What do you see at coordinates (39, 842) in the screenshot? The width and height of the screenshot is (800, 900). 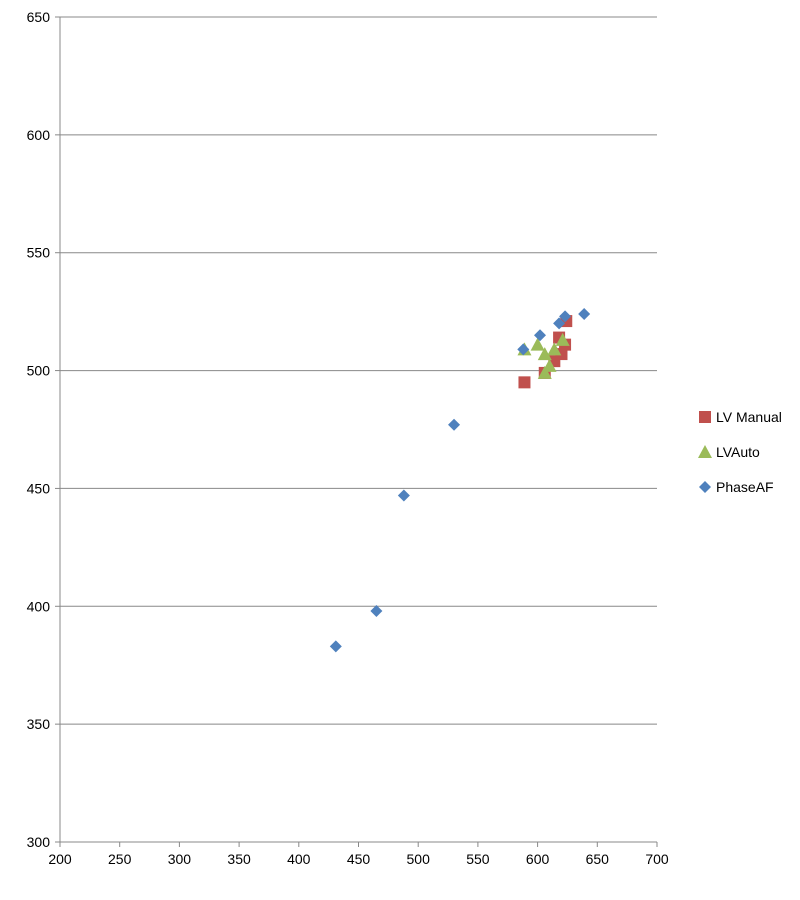 I see `y-tick-label: 300` at bounding box center [39, 842].